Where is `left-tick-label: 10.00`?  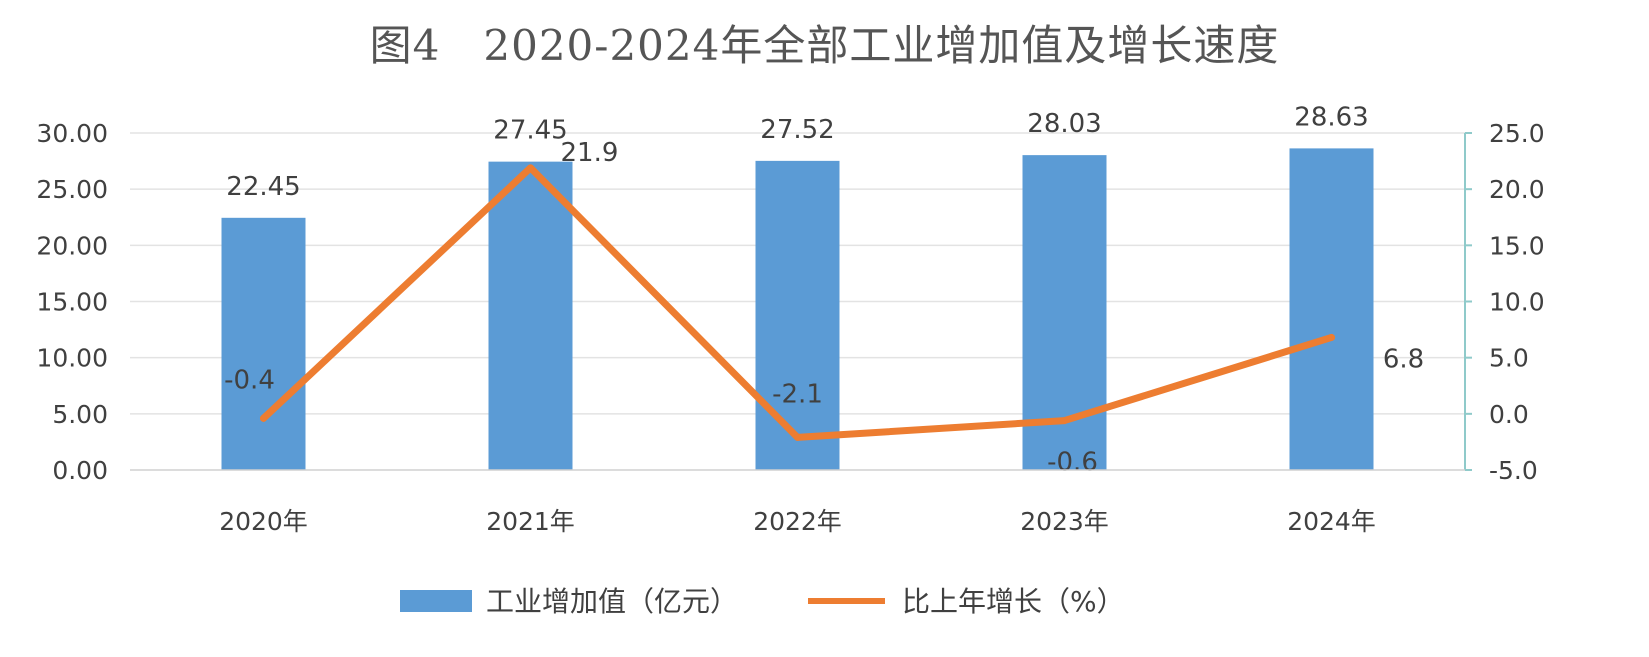
left-tick-label: 10.00 is located at coordinates (72, 358).